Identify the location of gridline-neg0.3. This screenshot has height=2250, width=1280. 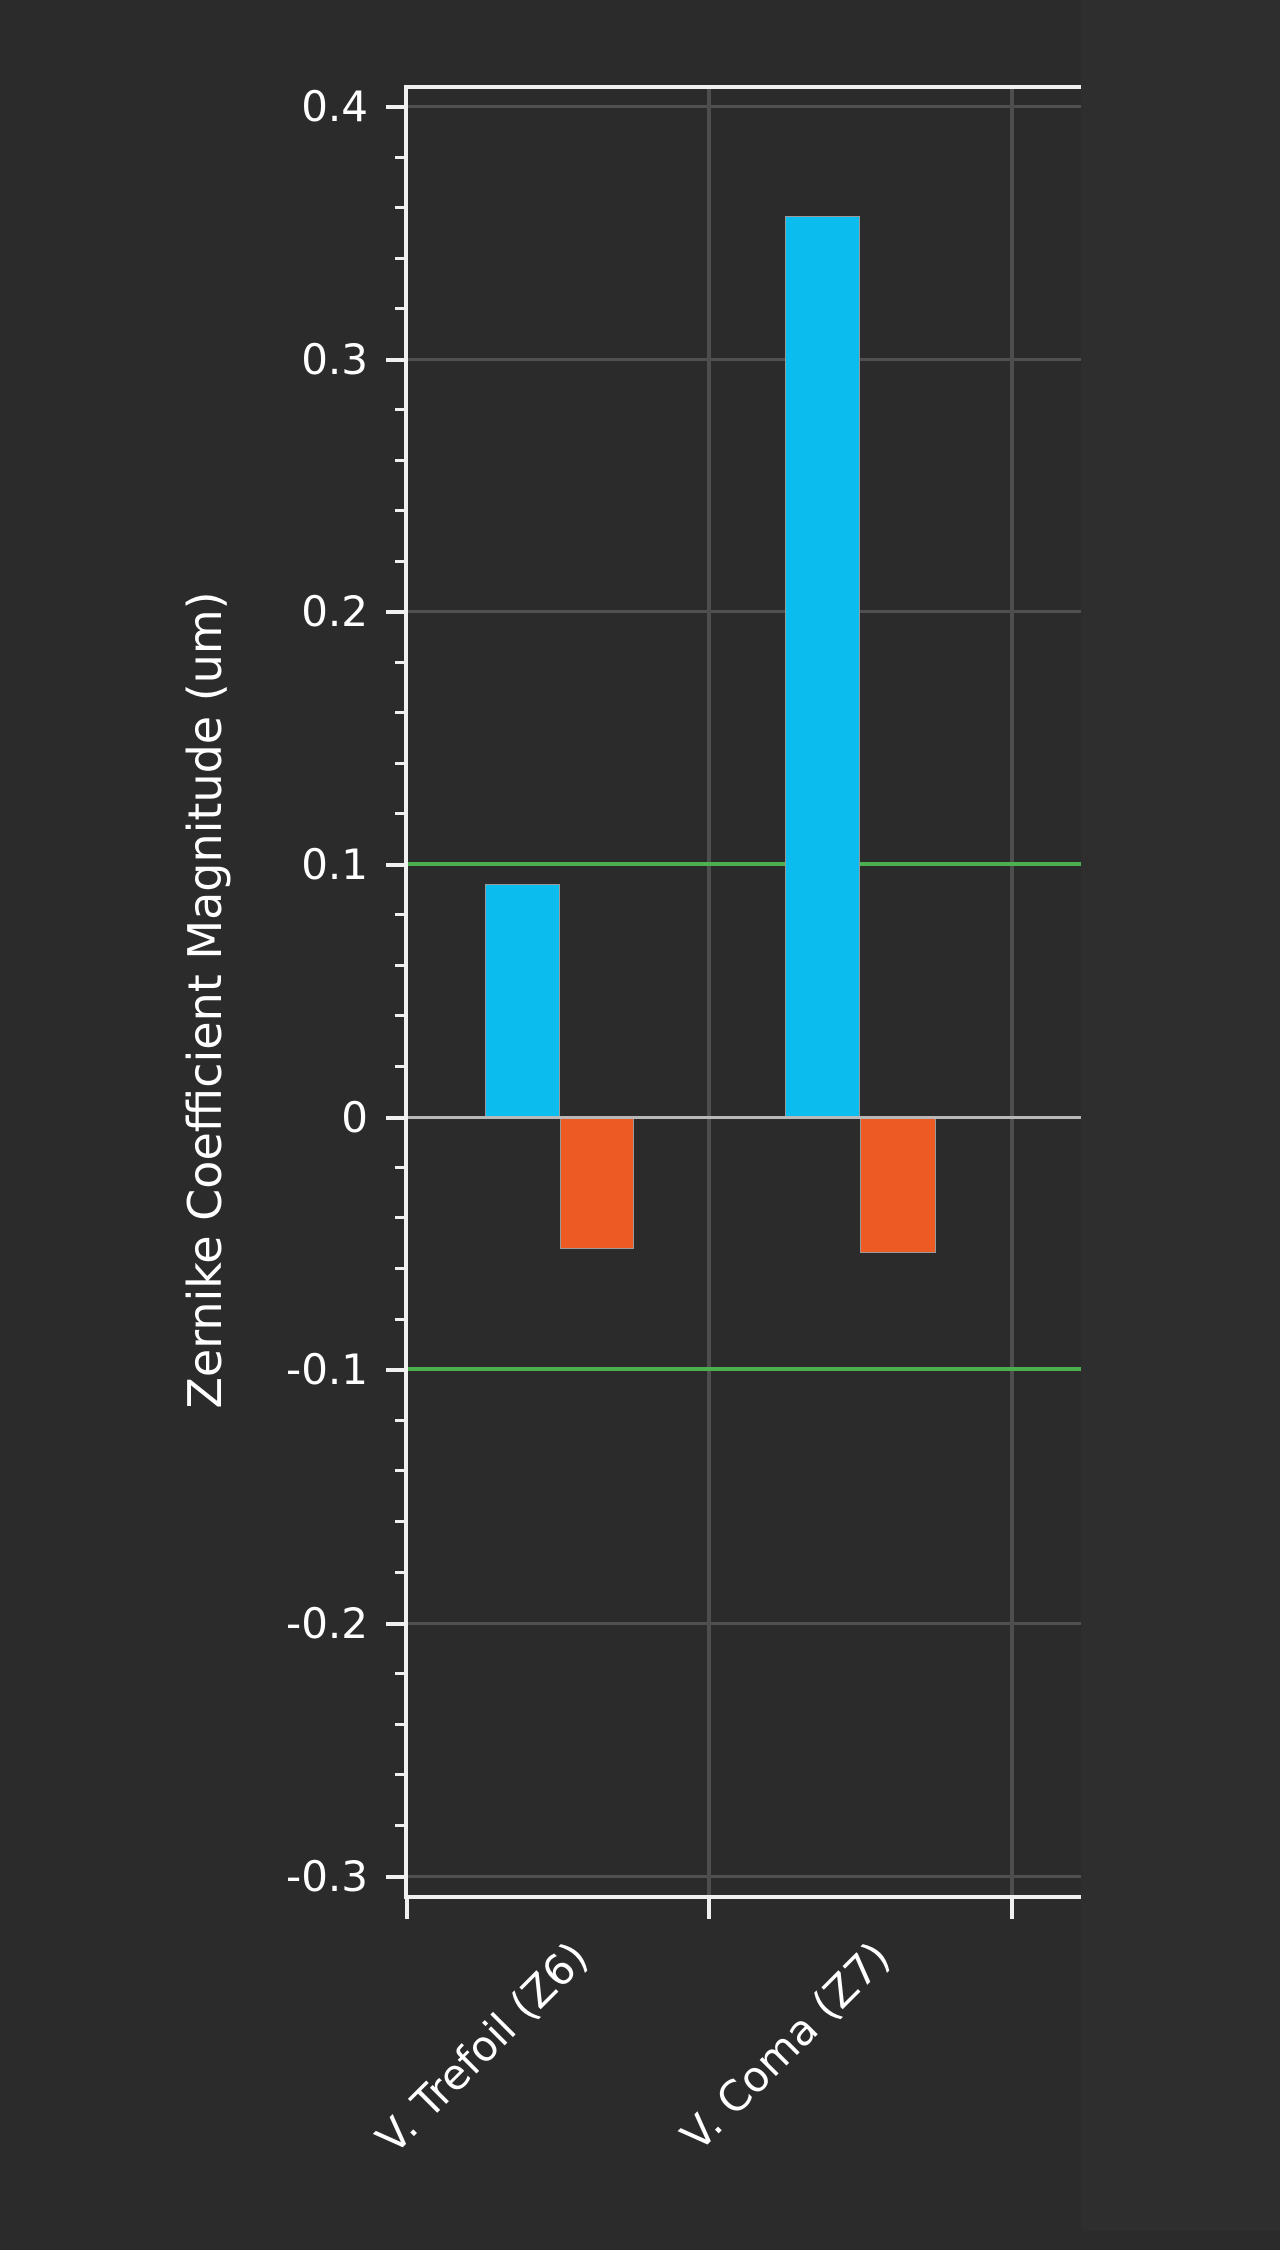
(744, 1876).